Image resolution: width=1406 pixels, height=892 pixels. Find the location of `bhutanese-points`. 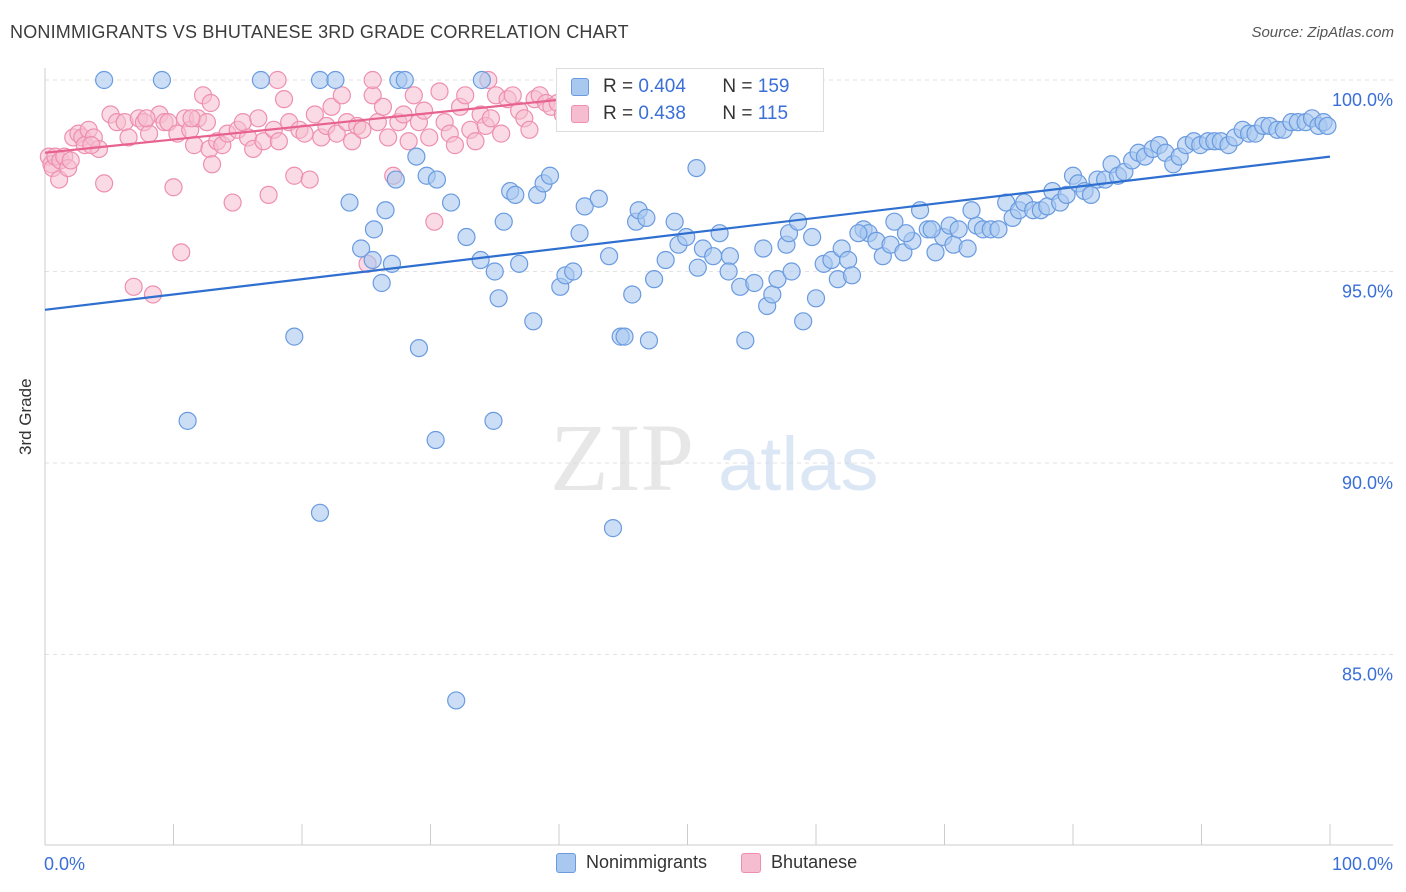

bhutanese-points is located at coordinates (315, 187).